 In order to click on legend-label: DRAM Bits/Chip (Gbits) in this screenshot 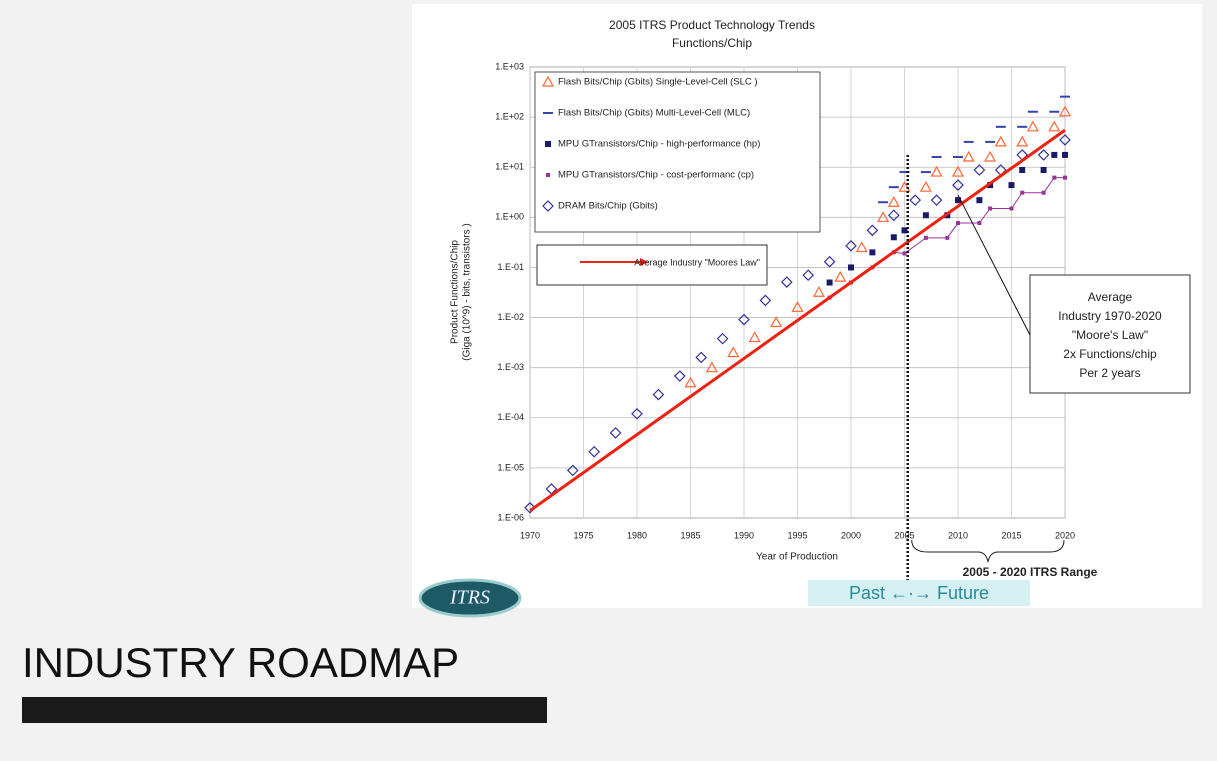, I will do `click(608, 206)`.